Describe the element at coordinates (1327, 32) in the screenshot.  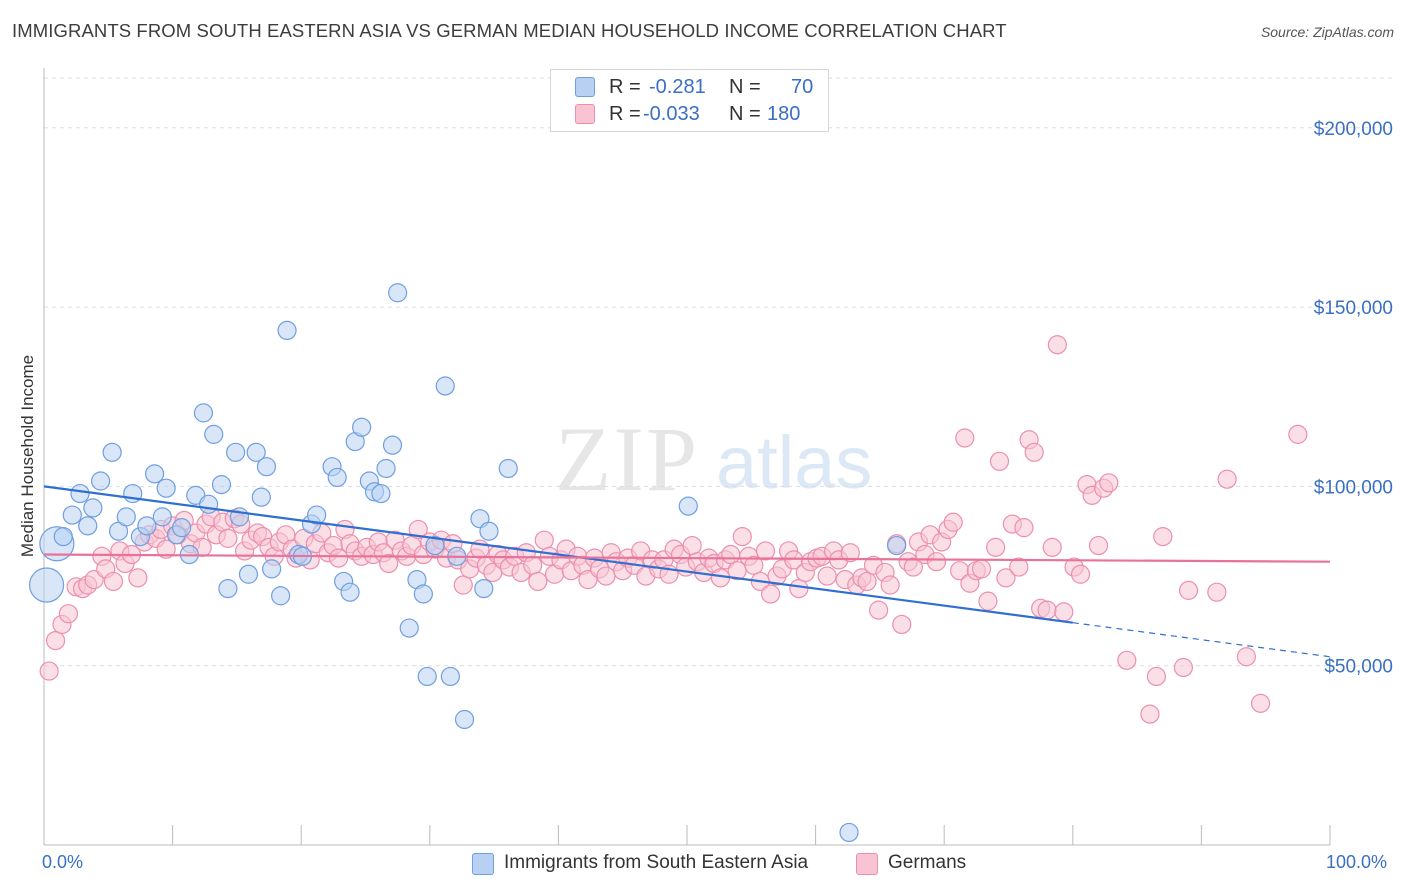
I see `source-credit: Source: ZipAtlas.com` at that location.